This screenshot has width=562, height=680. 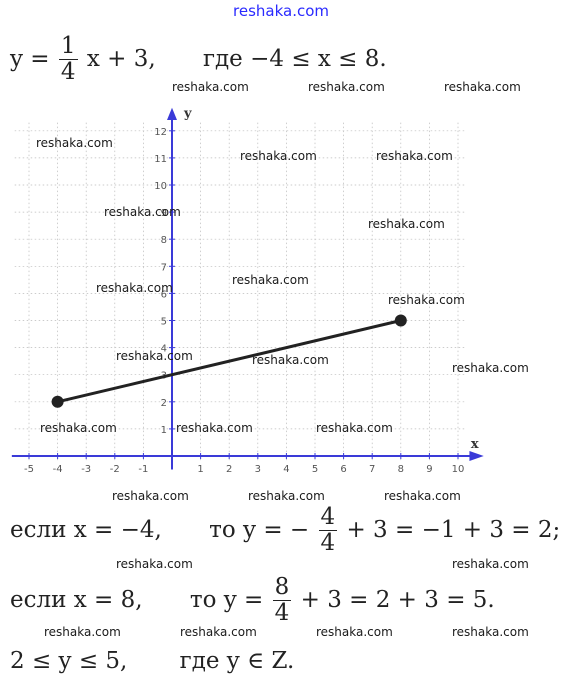 What do you see at coordinates (115, 469) in the screenshot?
I see `x-tick-label: -2` at bounding box center [115, 469].